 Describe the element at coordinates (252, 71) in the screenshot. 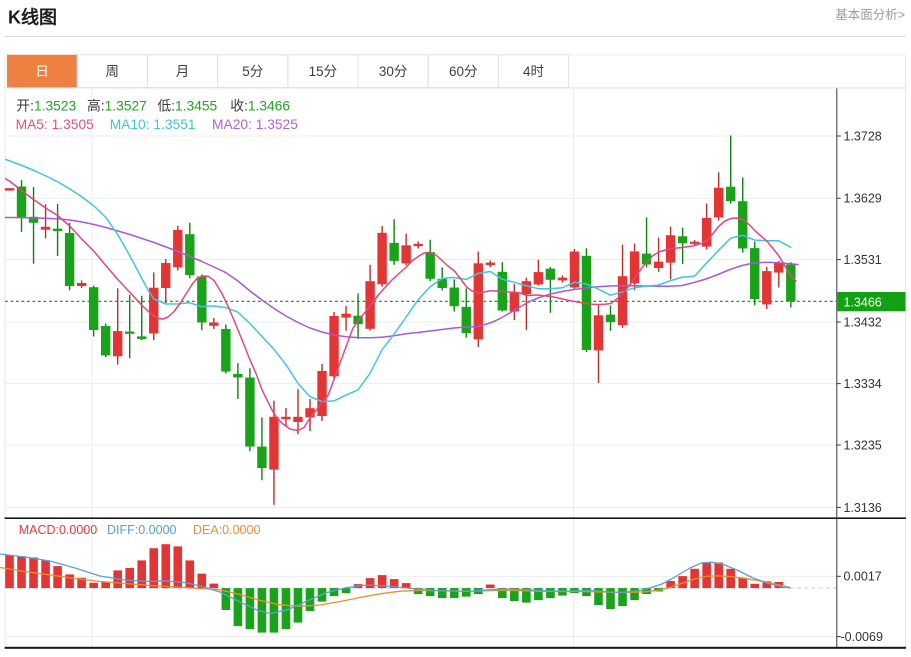

I see `svg-text: 5分` at that location.